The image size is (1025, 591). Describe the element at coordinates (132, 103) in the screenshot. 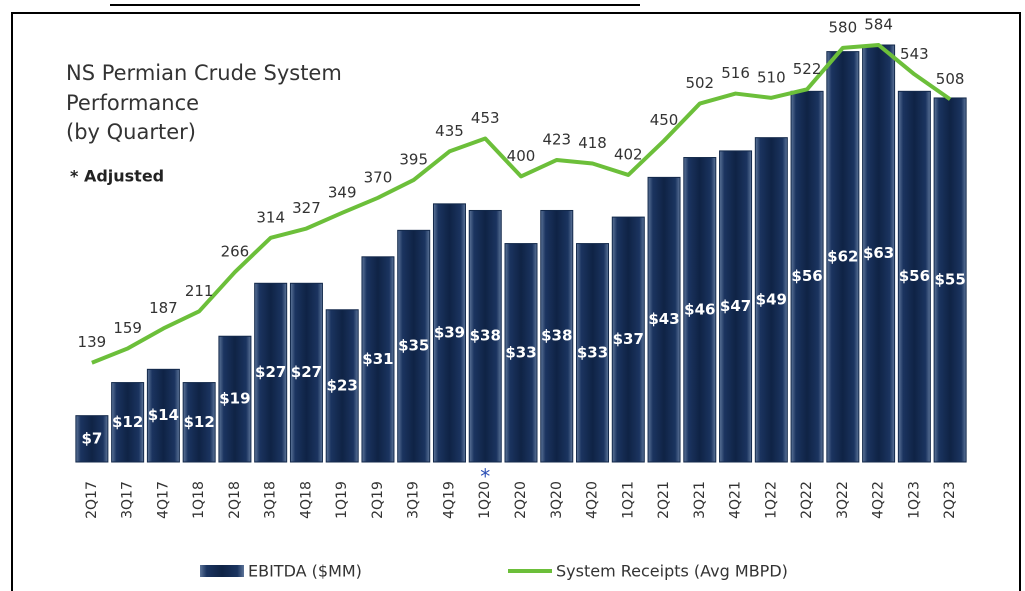

I see `chart-title: Performance` at that location.